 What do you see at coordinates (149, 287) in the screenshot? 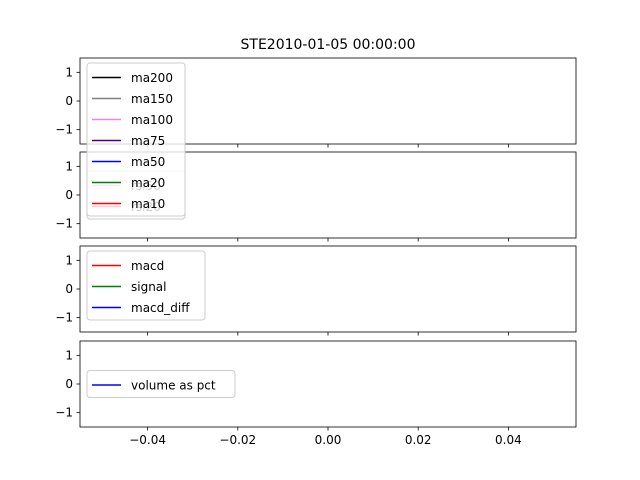
I see `legend-label: signal` at bounding box center [149, 287].